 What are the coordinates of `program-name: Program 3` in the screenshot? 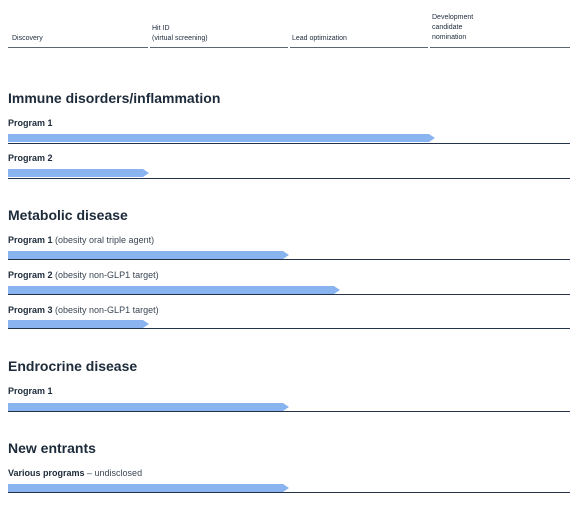 It's located at (30, 310).